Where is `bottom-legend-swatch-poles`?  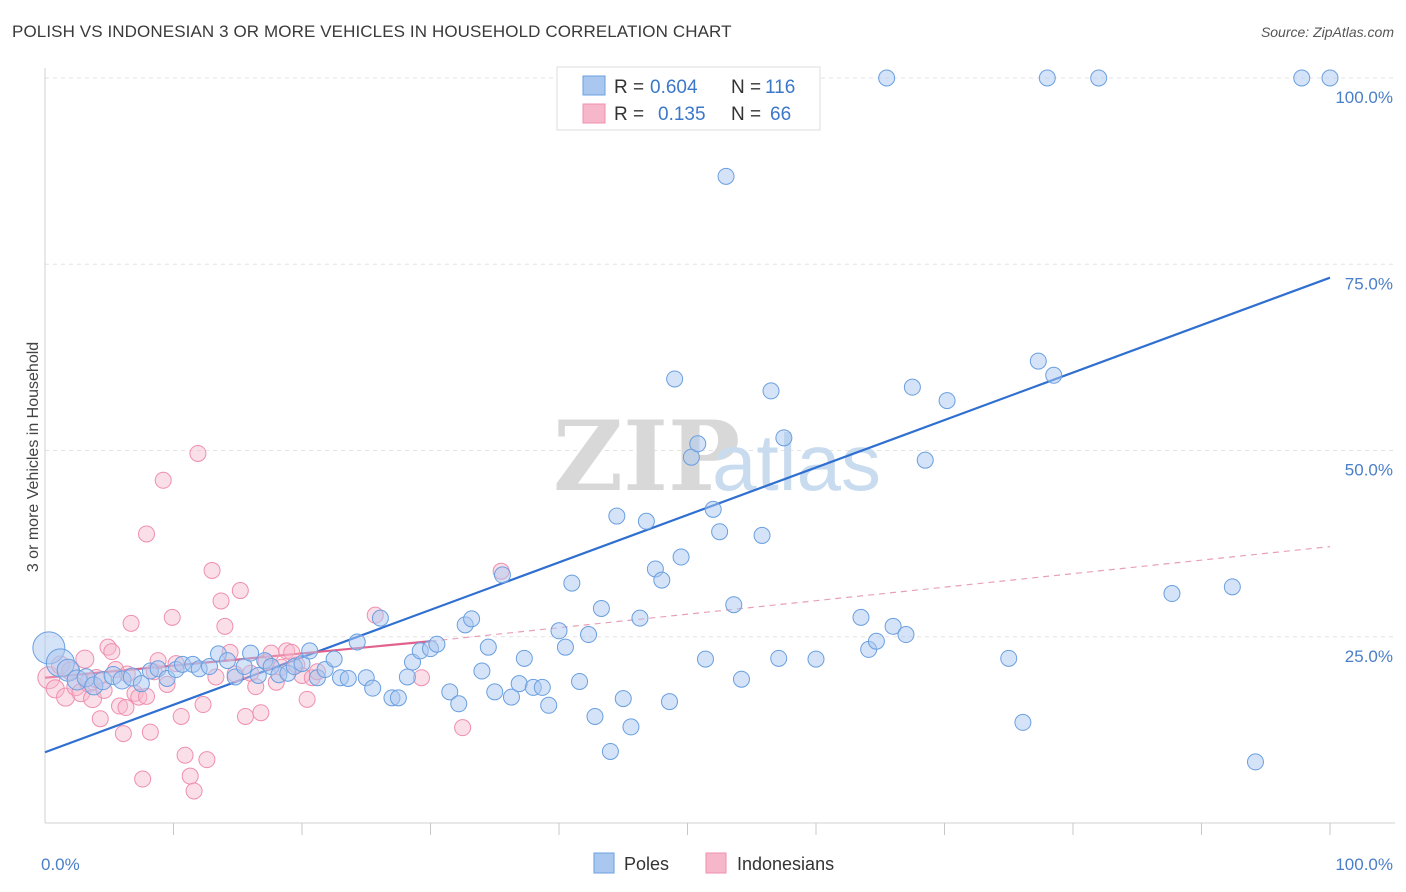
bottom-legend-swatch-poles is located at coordinates (604, 863).